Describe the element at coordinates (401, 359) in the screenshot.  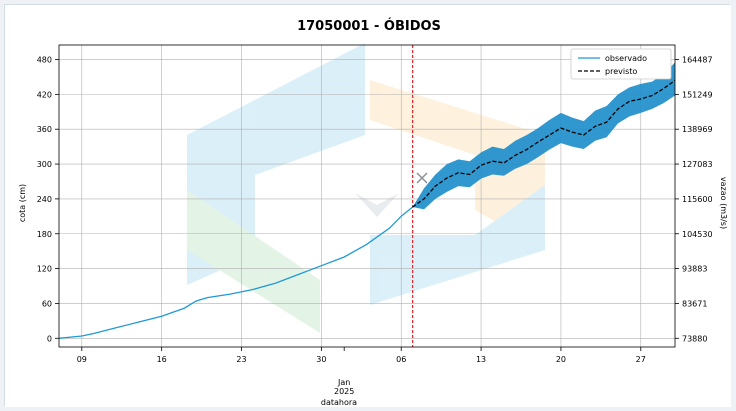
I see `x-tick-label: 06` at that location.